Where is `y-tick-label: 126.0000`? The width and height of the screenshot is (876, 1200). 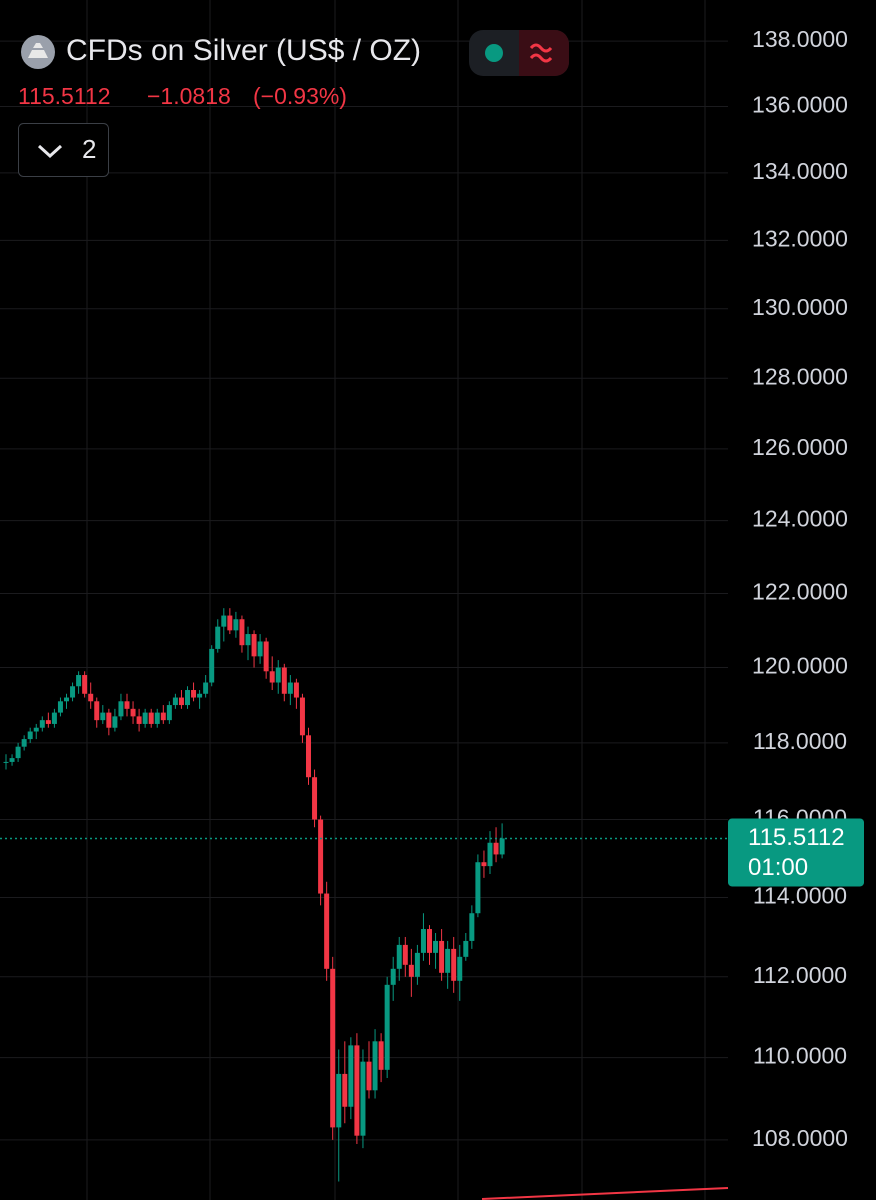 y-tick-label: 126.0000 is located at coordinates (800, 447).